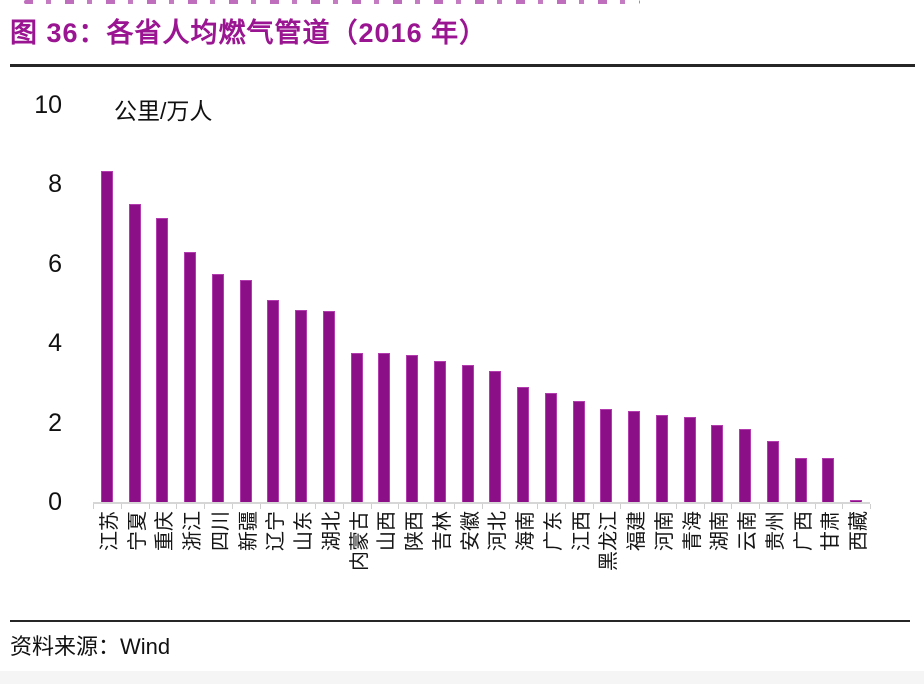 The width and height of the screenshot is (924, 684). I want to click on bar-江西, so click(578, 451).